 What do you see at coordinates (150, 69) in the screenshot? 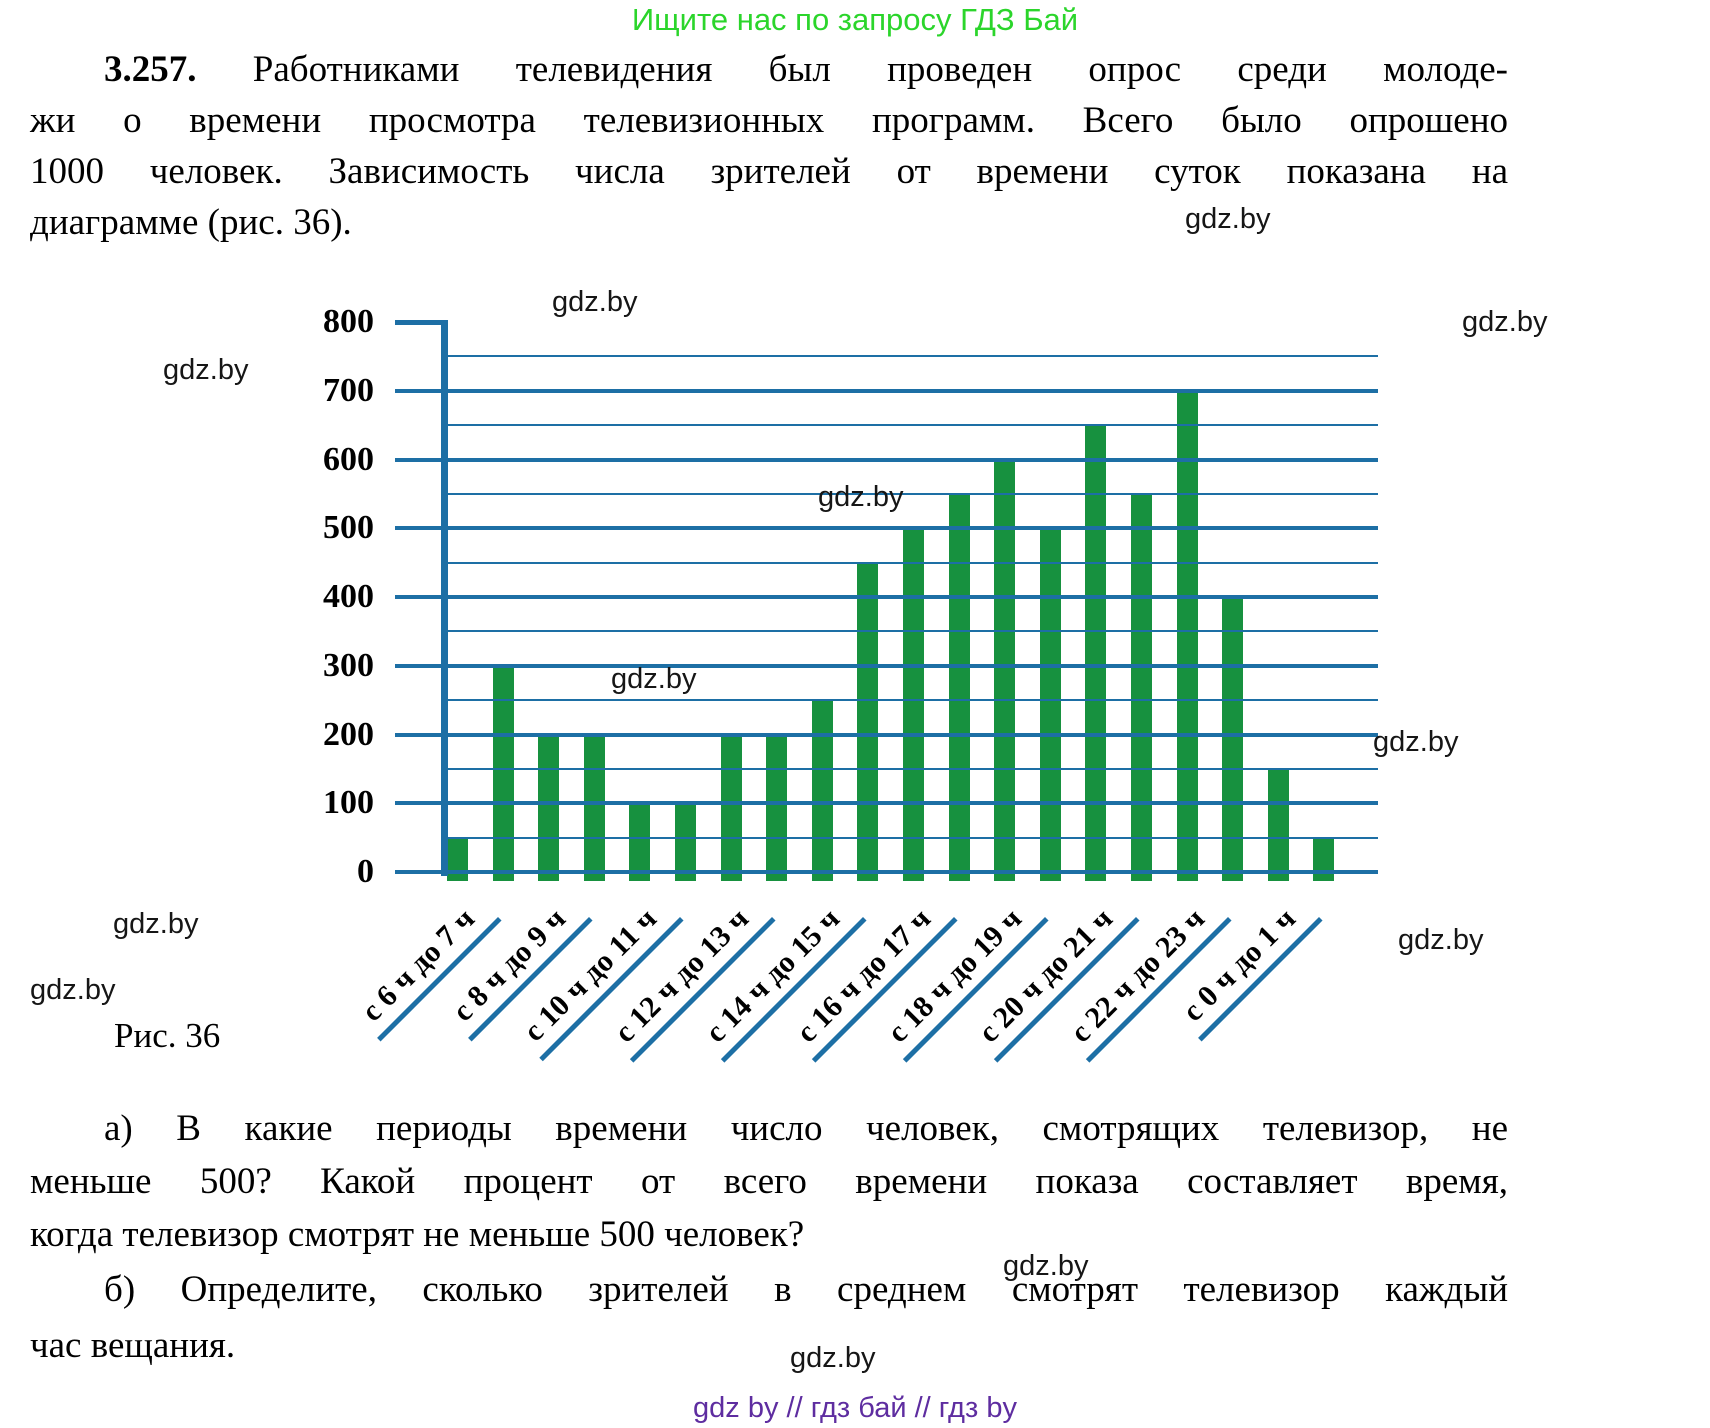
I see `problem-number: 3.257.` at bounding box center [150, 69].